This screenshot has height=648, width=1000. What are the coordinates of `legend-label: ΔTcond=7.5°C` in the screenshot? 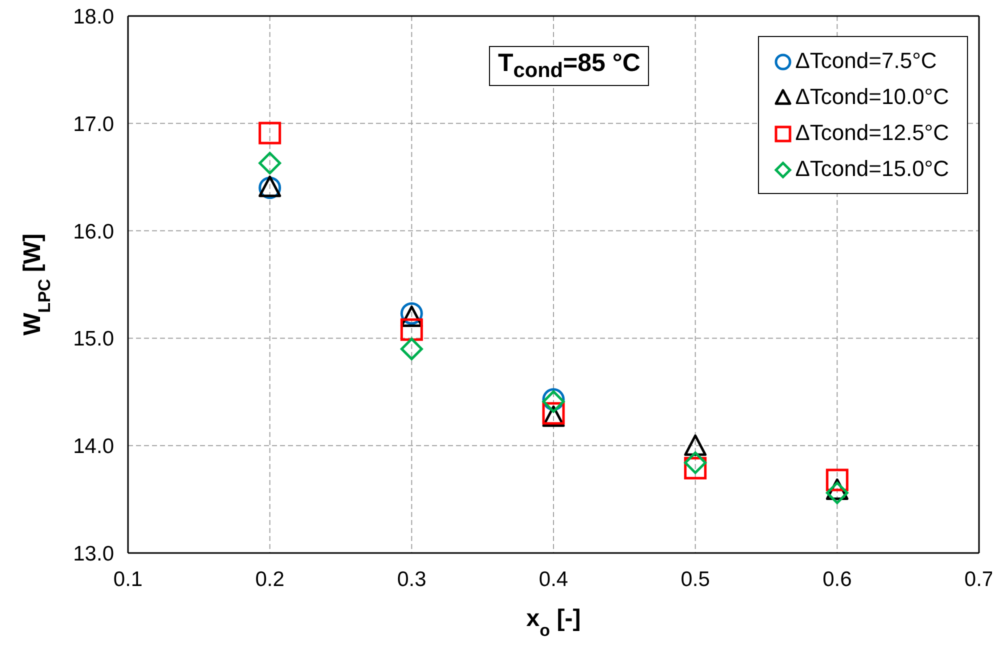 It's located at (866, 60).